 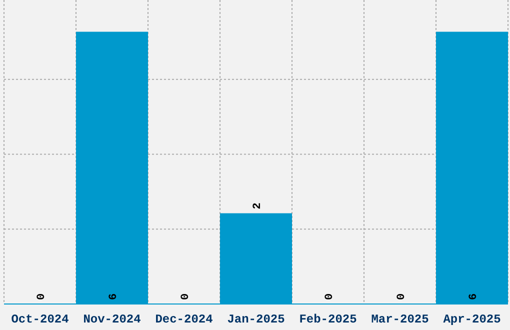 I want to click on x-tick-label: Jan-2025, so click(x=256, y=319).